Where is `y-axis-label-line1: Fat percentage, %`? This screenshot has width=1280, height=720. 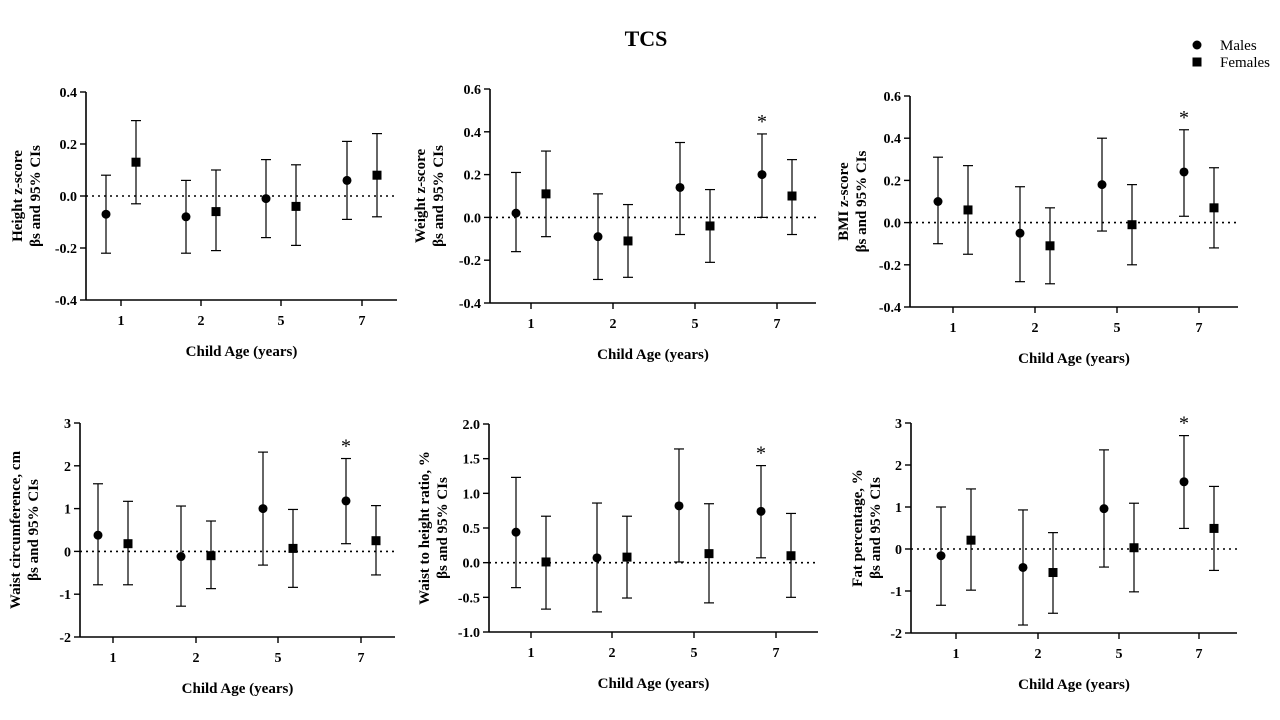
y-axis-label-line1: Fat percentage, % is located at coordinates (858, 528).